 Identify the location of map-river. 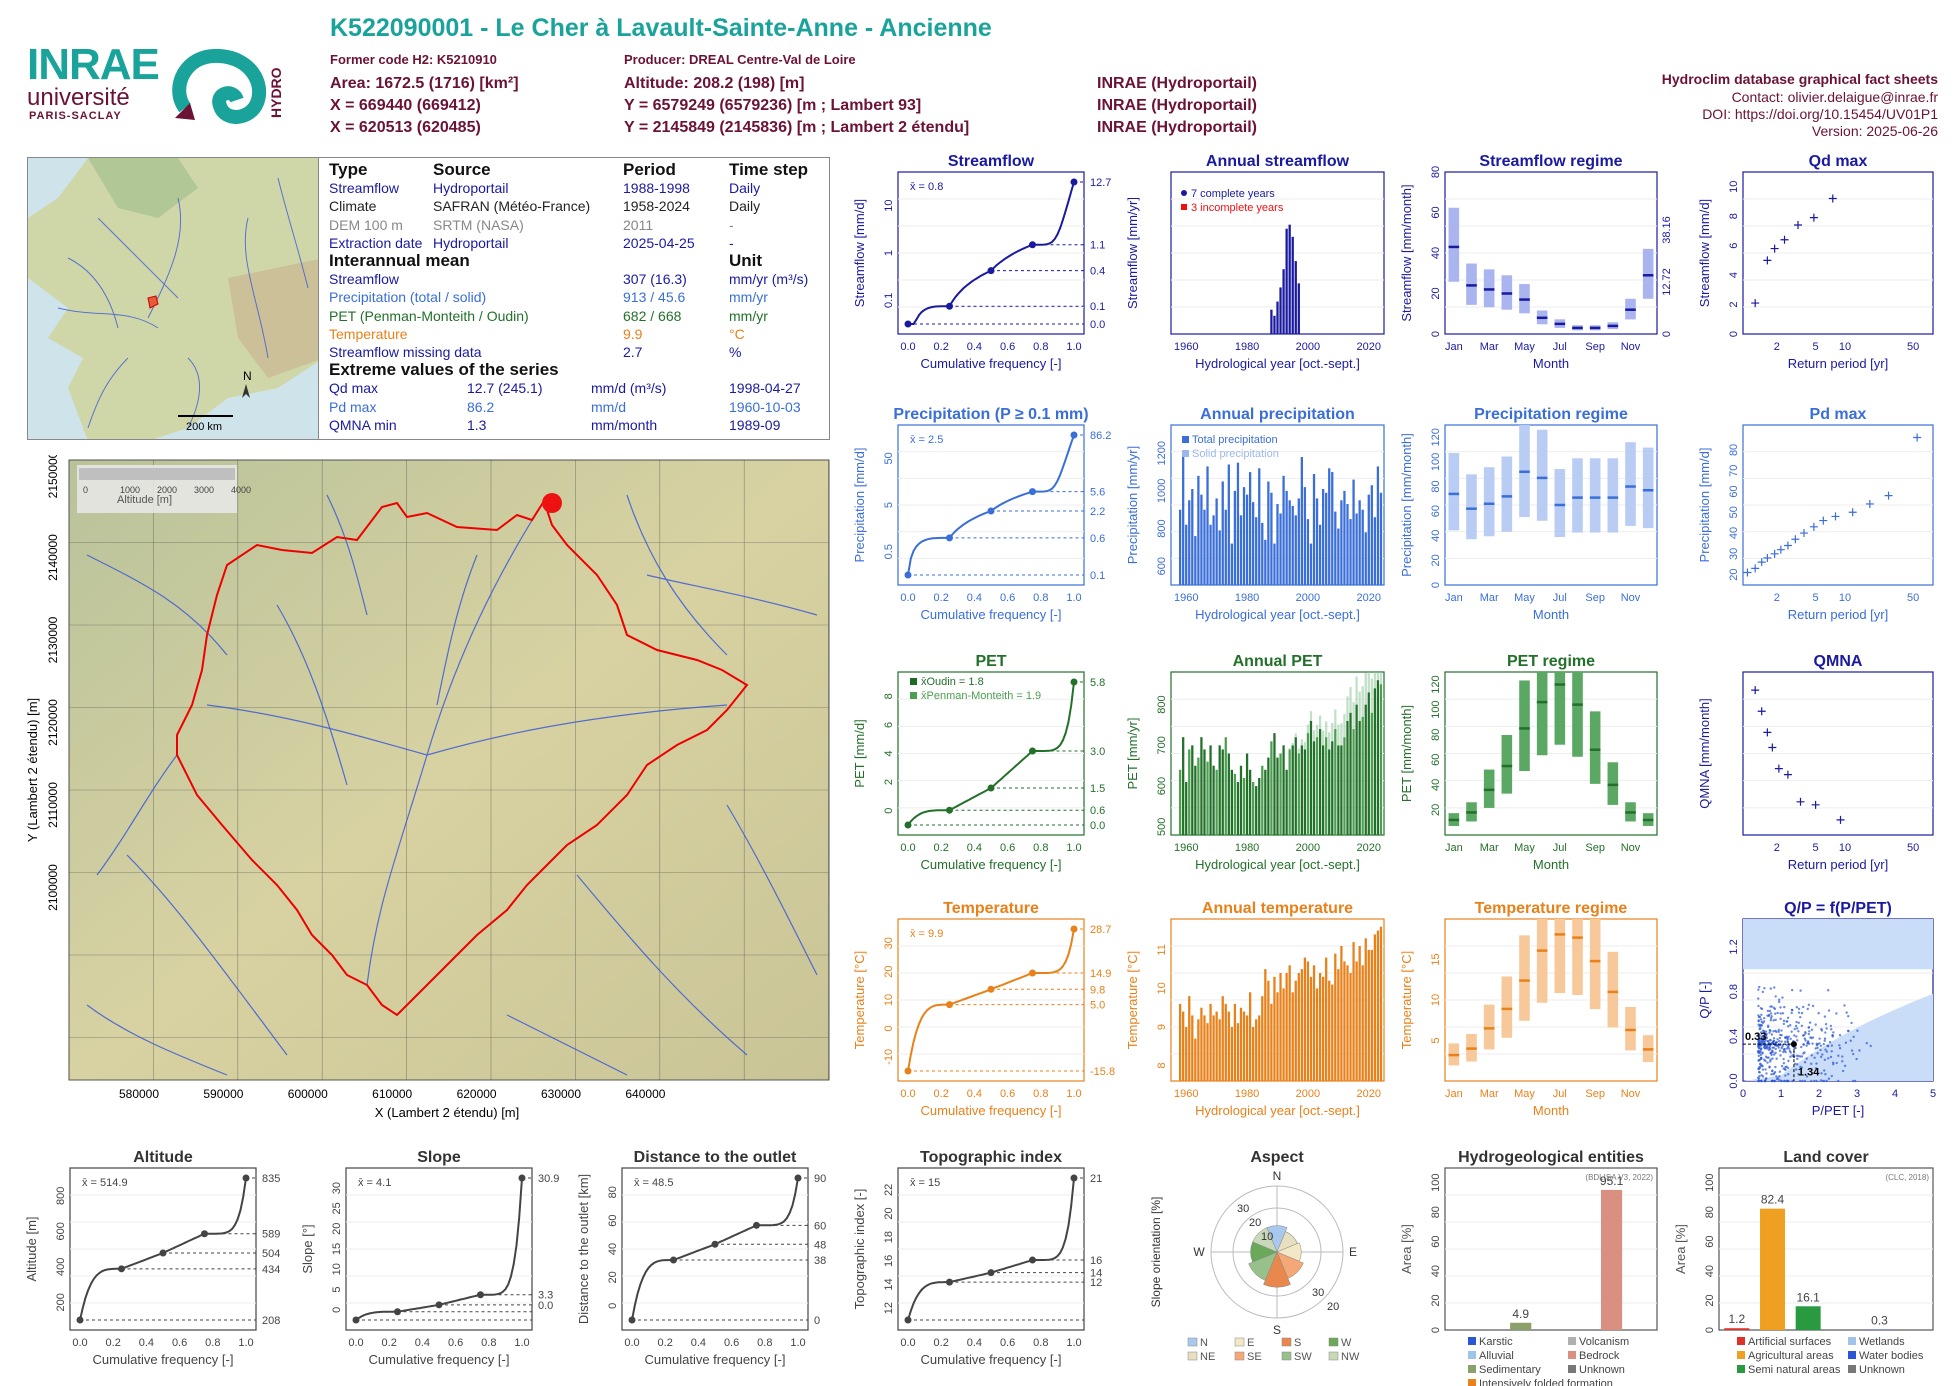
(157, 1040).